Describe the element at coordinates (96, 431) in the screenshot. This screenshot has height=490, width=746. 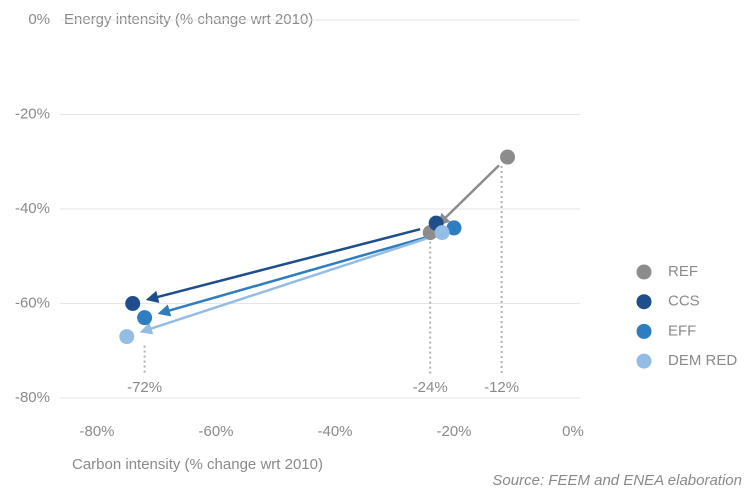
I see `x-tick-label: -80%` at that location.